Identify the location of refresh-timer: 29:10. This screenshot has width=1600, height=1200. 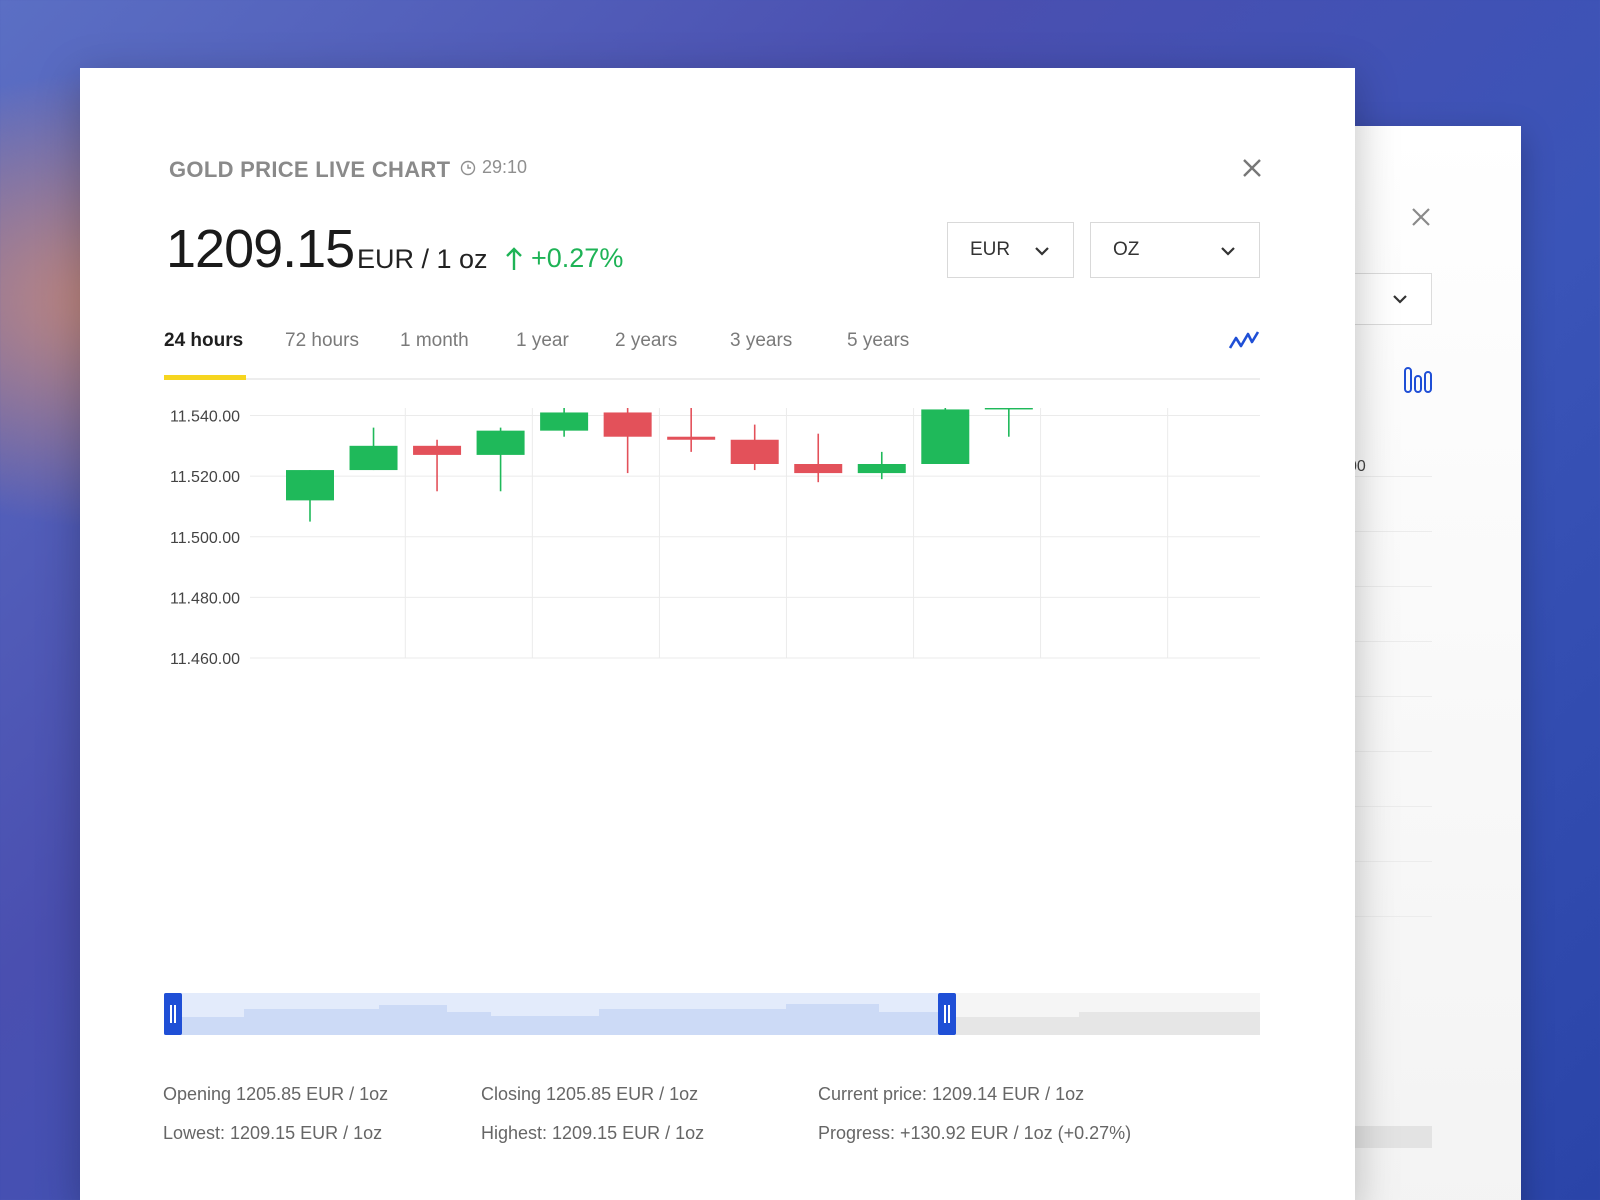
(493, 167).